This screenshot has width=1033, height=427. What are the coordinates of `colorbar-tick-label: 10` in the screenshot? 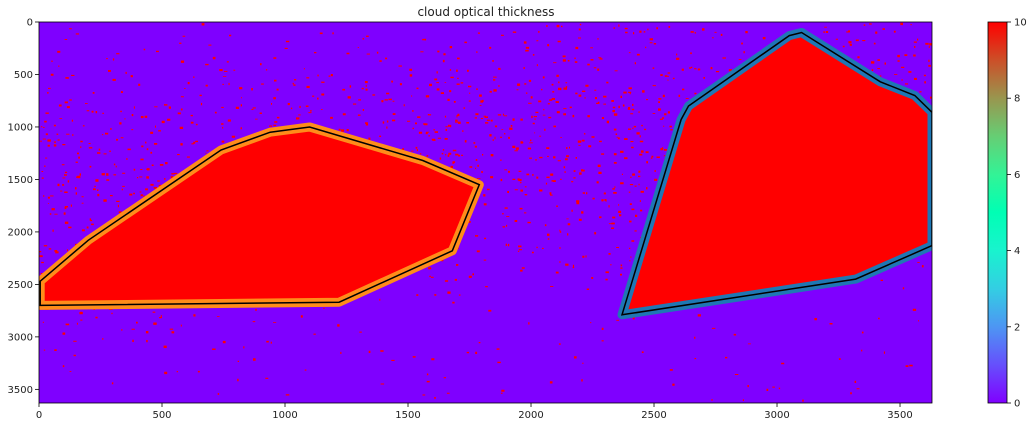 It's located at (1020, 23).